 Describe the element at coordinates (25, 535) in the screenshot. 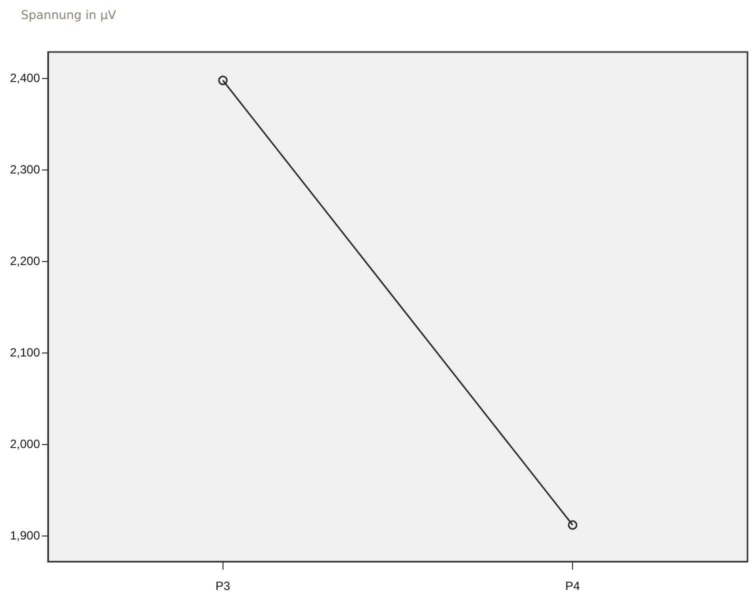

I see `y-tick-label: 1,900` at that location.